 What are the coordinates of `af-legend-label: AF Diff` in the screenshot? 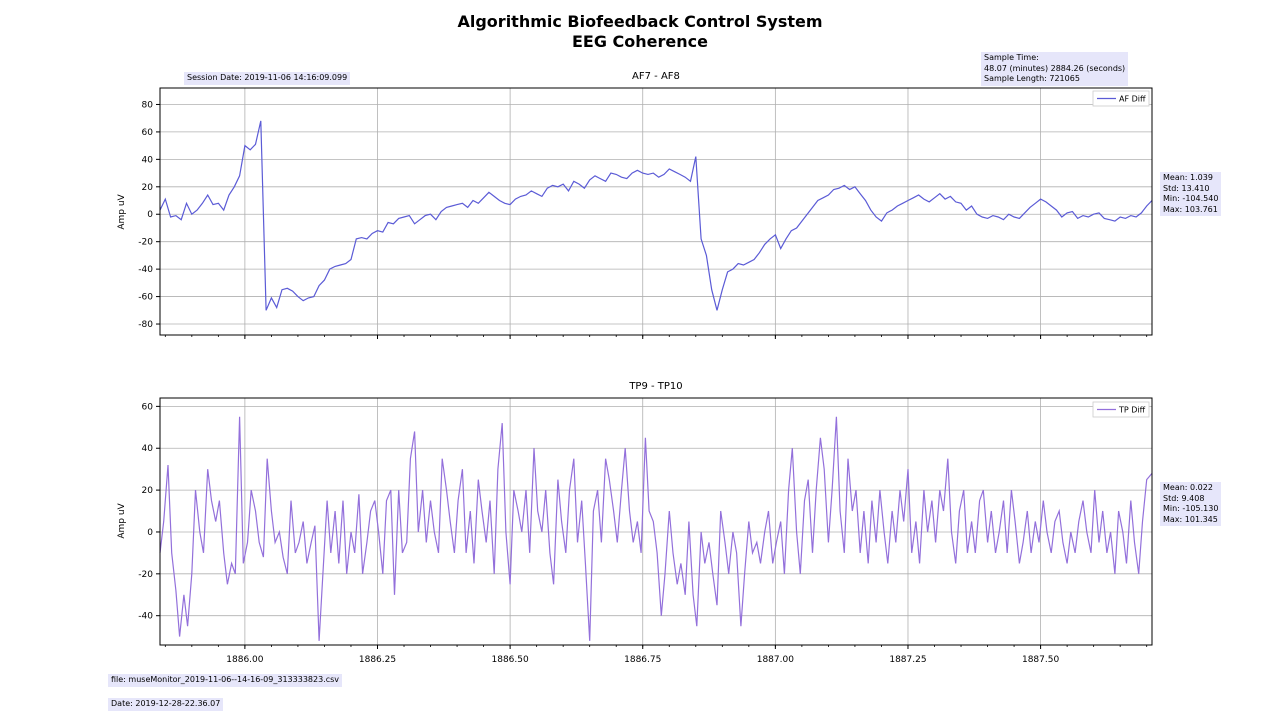 It's located at (1132, 99).